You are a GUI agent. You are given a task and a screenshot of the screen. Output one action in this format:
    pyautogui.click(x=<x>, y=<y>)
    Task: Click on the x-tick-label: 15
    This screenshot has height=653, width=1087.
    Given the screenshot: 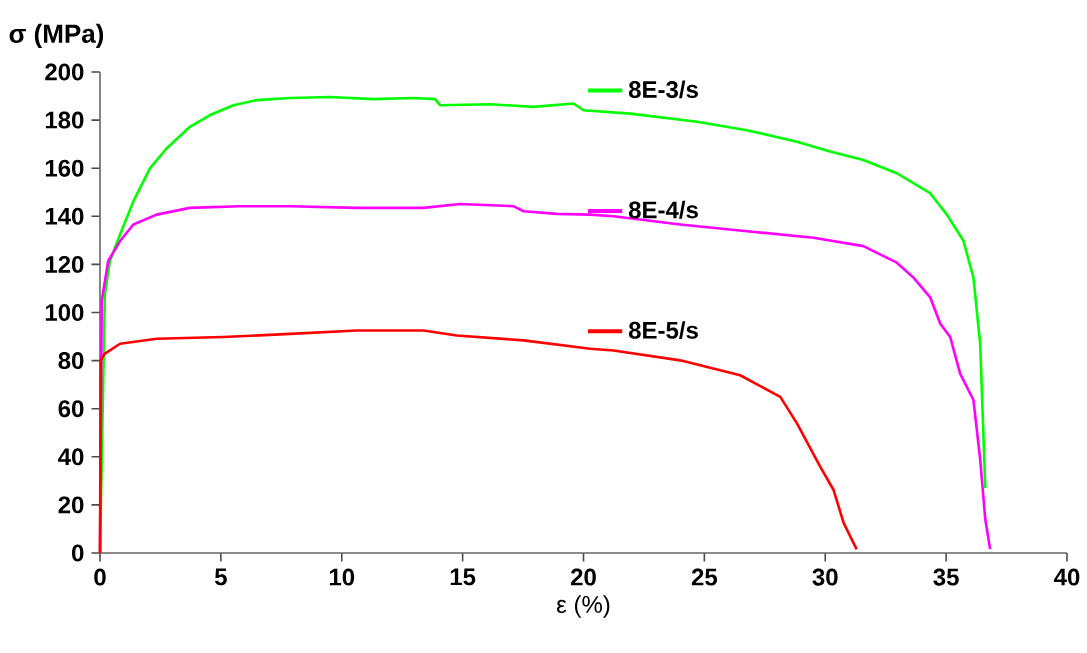 What is the action you would take?
    pyautogui.click(x=463, y=577)
    